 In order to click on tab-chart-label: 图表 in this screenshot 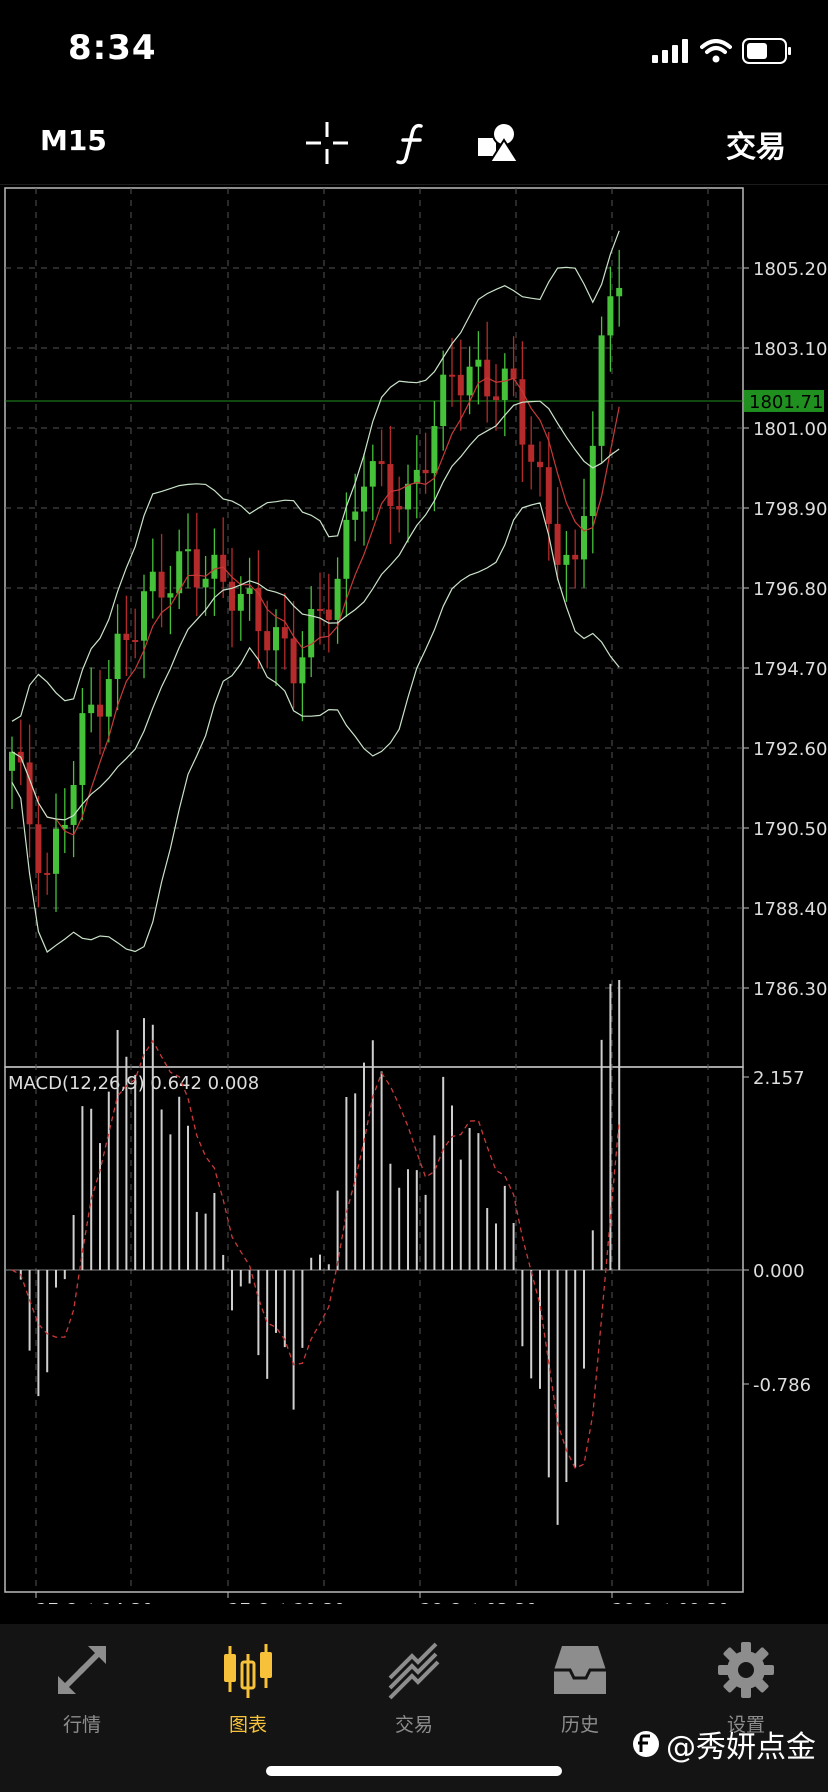, I will do `click(247, 1725)`.